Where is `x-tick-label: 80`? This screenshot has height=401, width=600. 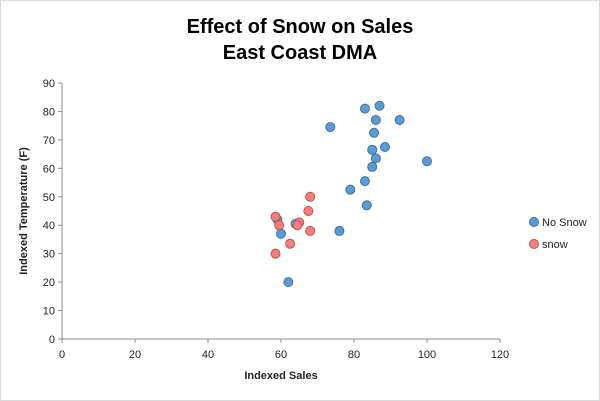 x-tick-label: 80 is located at coordinates (354, 355).